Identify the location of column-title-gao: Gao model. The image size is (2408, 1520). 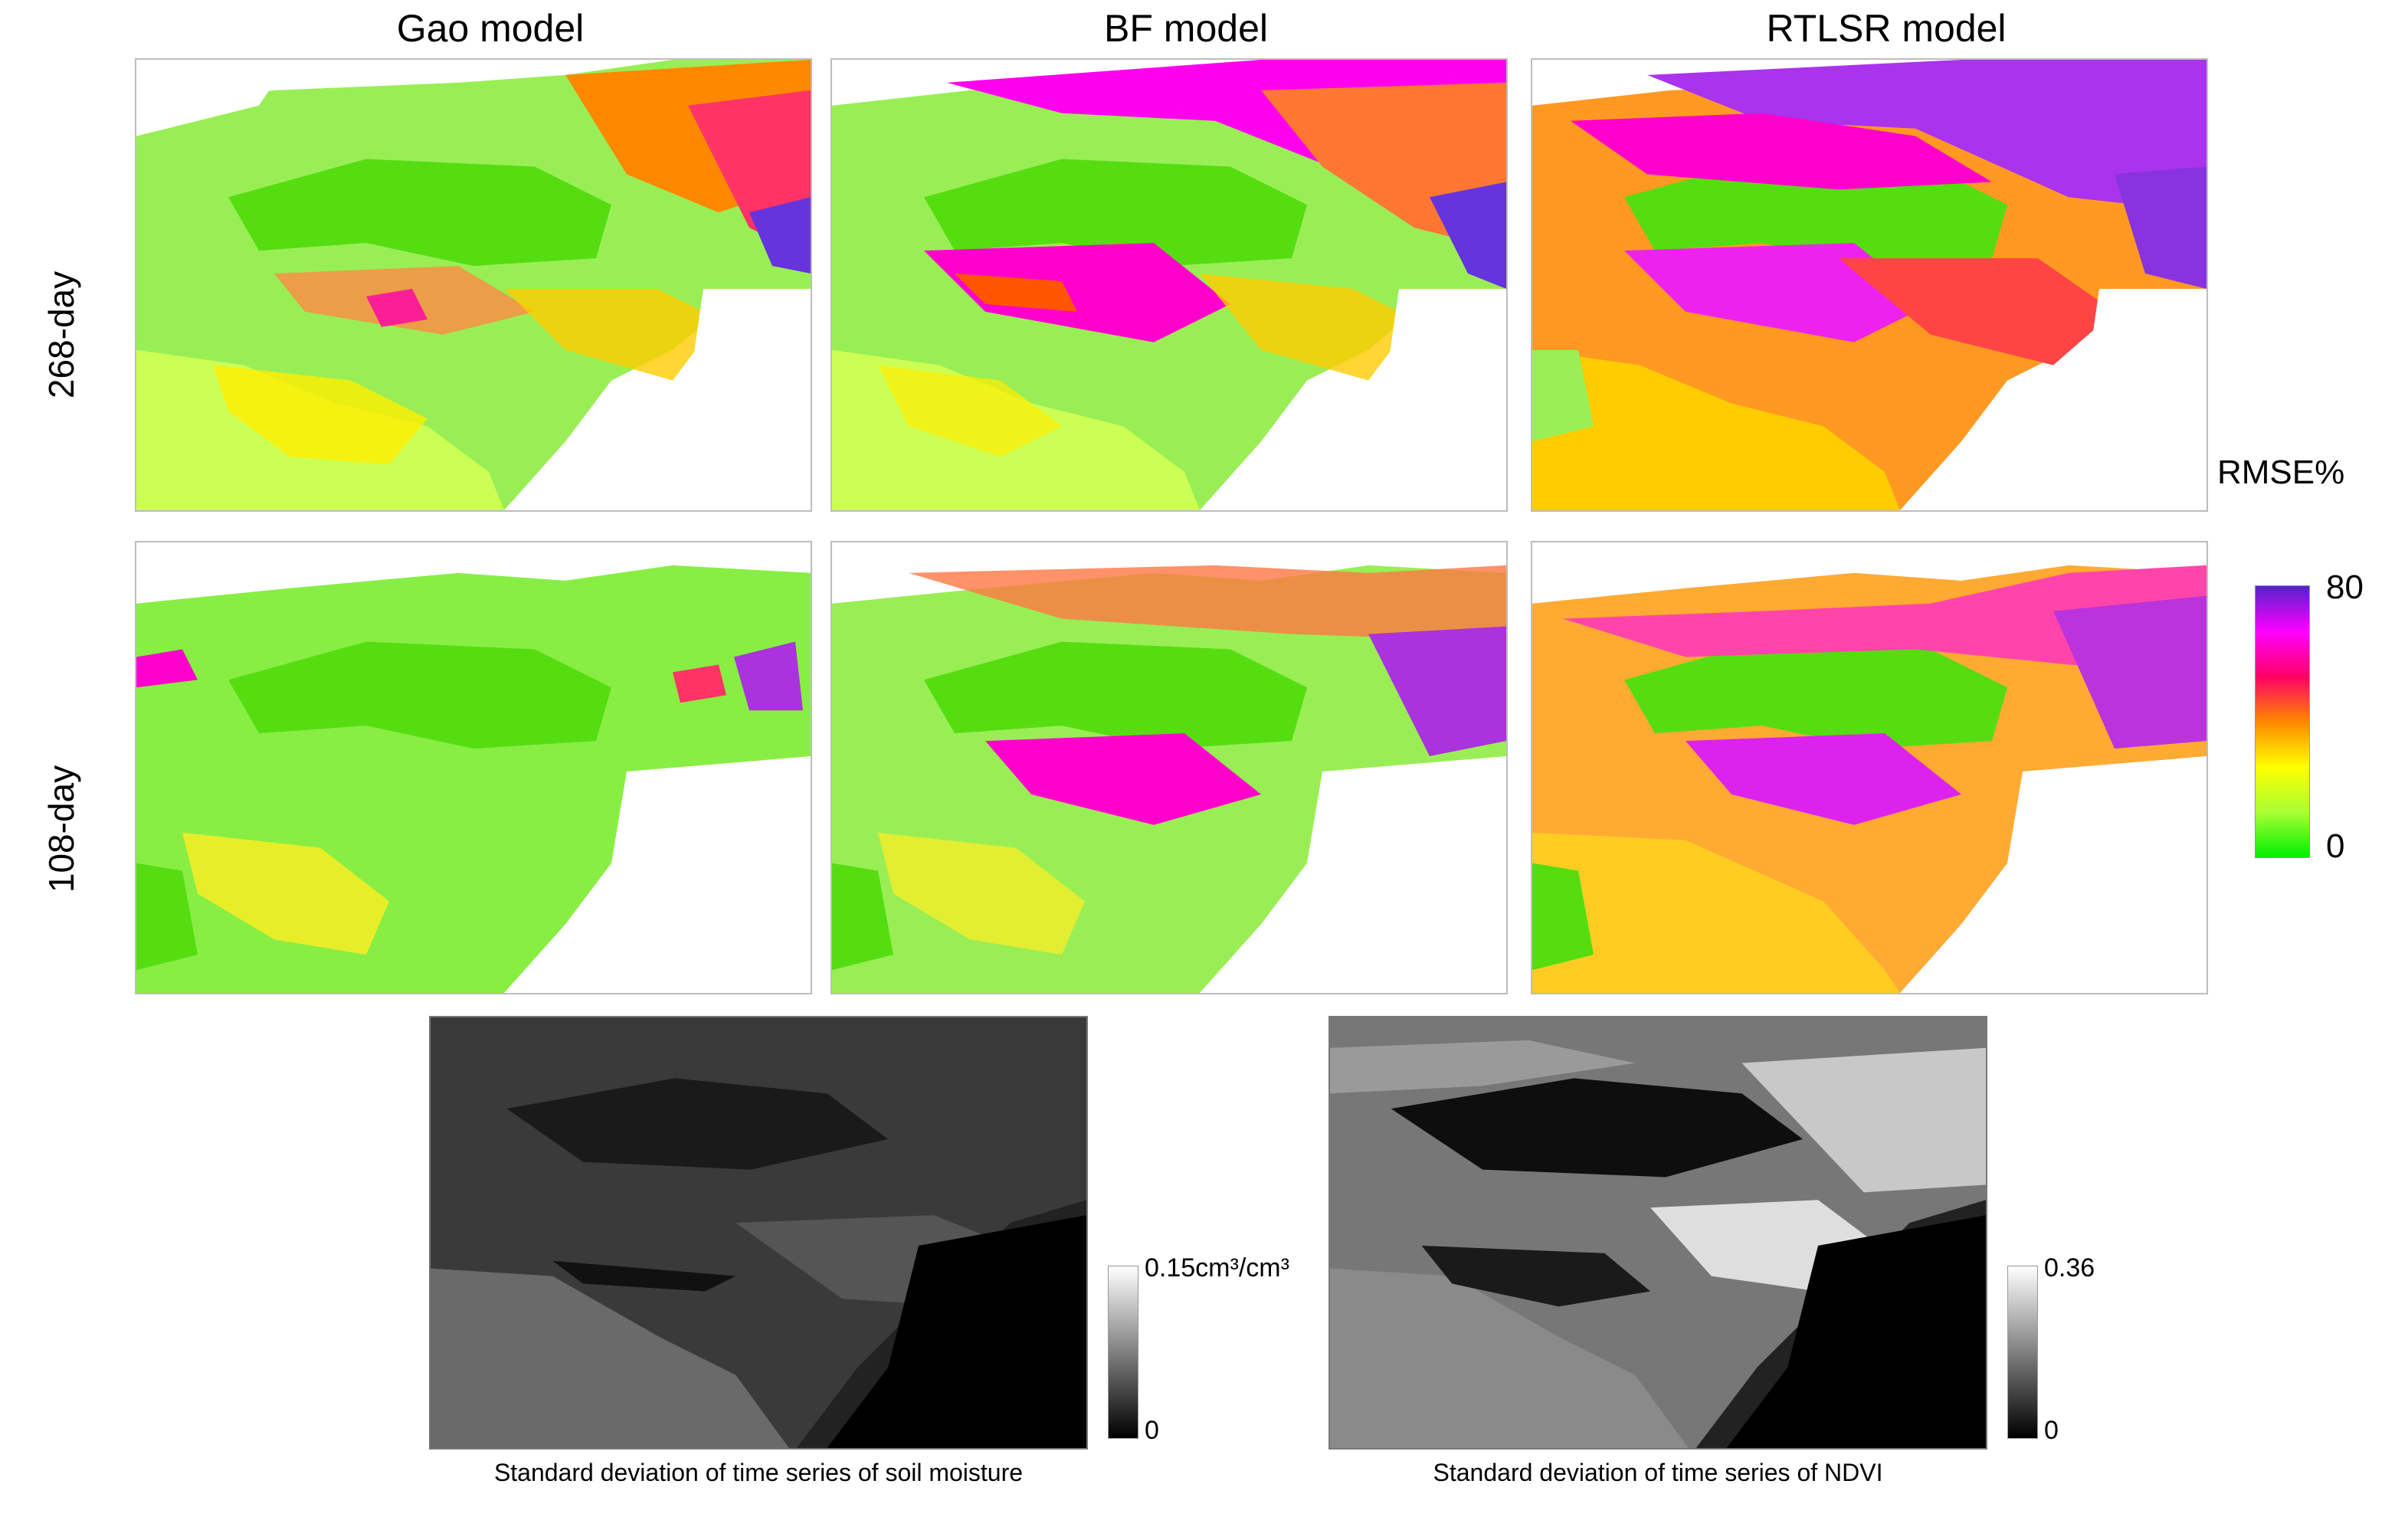
(491, 28).